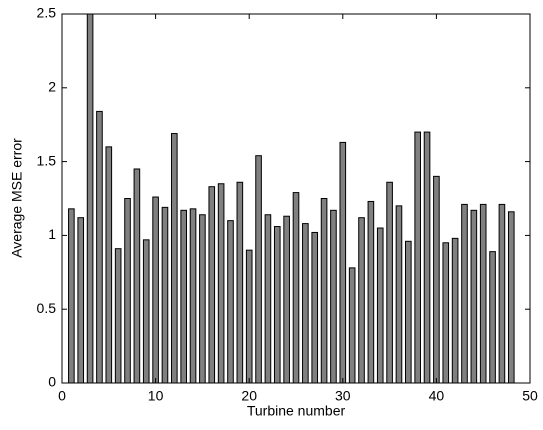 The width and height of the screenshot is (543, 430). I want to click on y-tick-label: 0, so click(52, 382).